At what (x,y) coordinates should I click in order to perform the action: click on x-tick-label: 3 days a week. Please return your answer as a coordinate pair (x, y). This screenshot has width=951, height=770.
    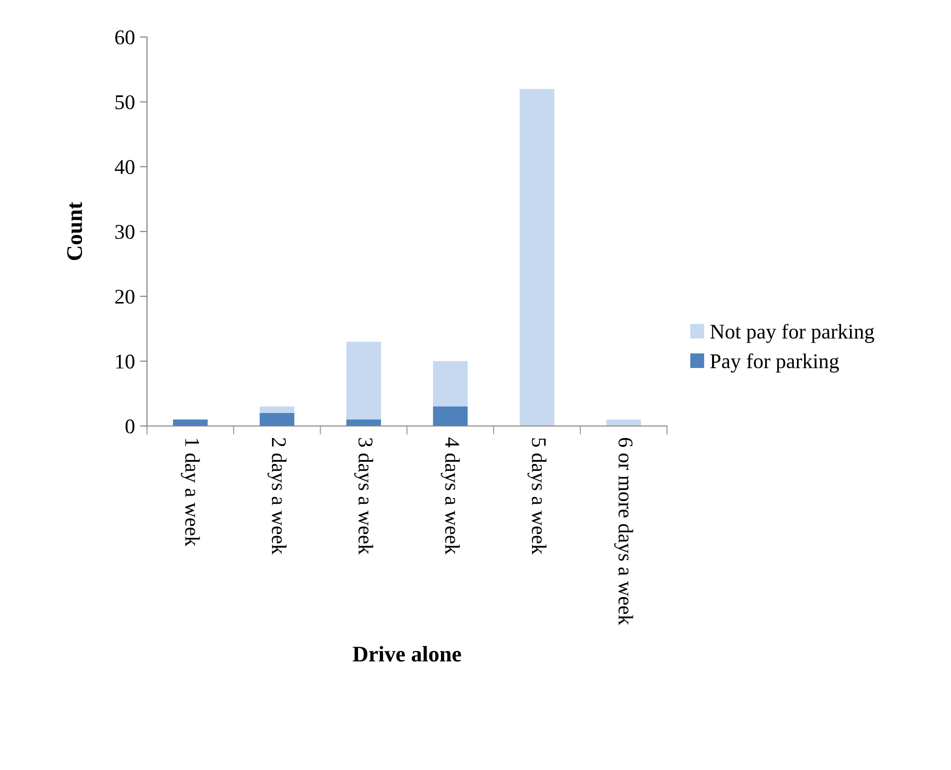
    Looking at the image, I should click on (364, 496).